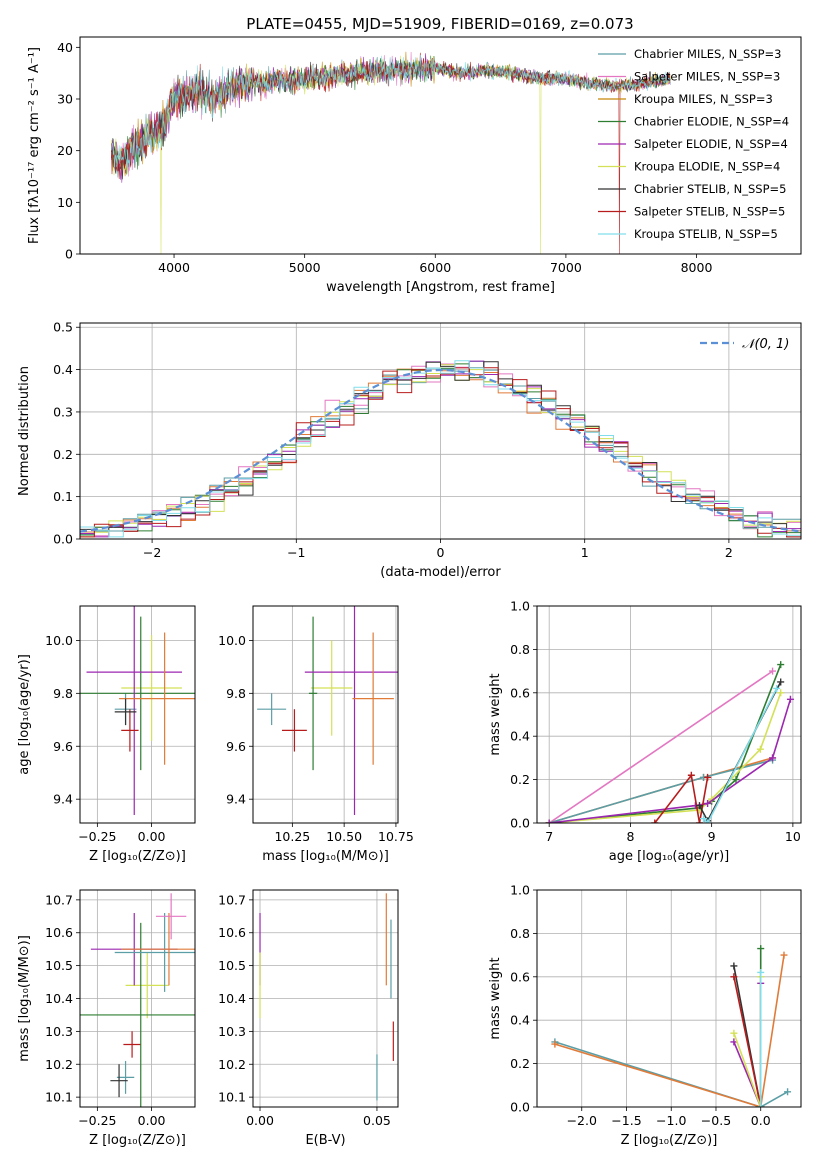 This screenshot has height=1170, width=819. What do you see at coordinates (520, 976) in the screenshot?
I see `y-tick-label: 0.6` at bounding box center [520, 976].